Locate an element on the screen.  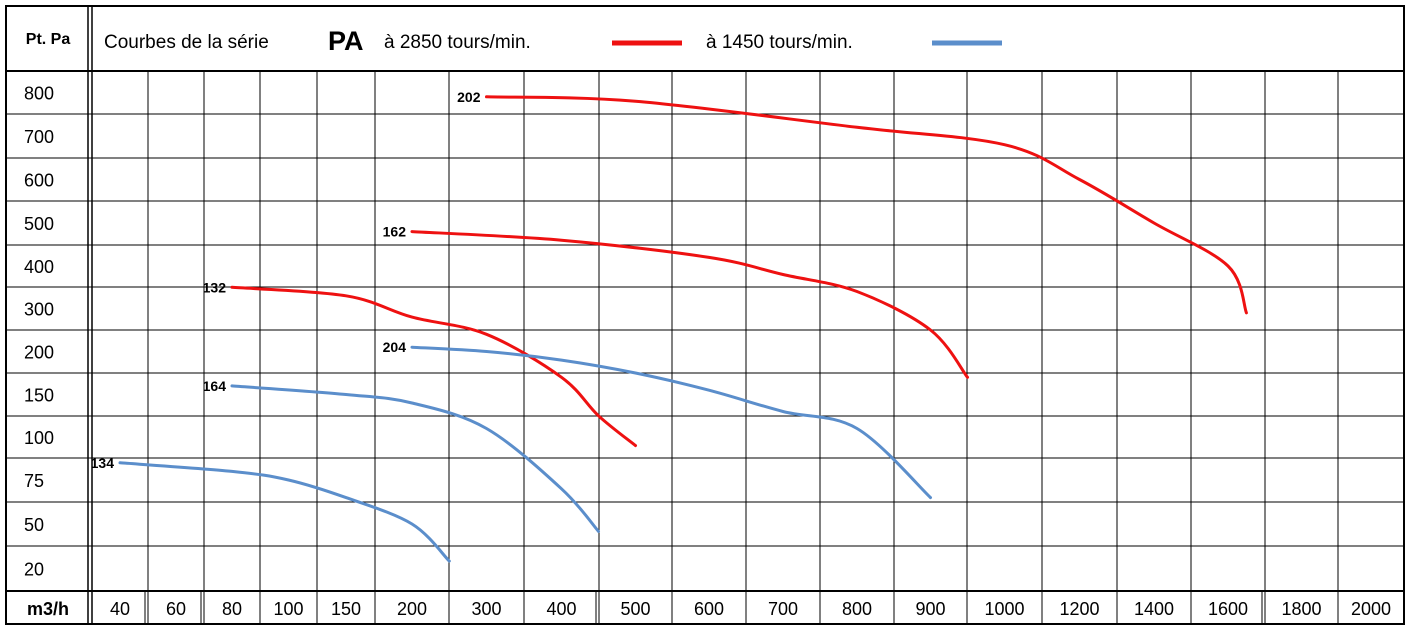
y-tick-label: 700 is located at coordinates (39, 137).